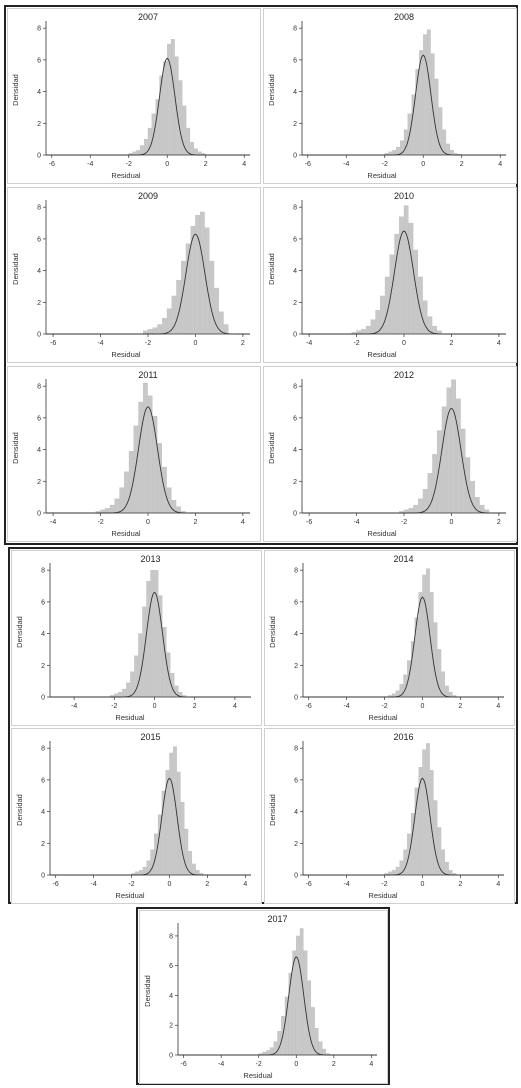 This screenshot has width=521, height=1088. I want to click on chart-title: 2014, so click(403, 559).